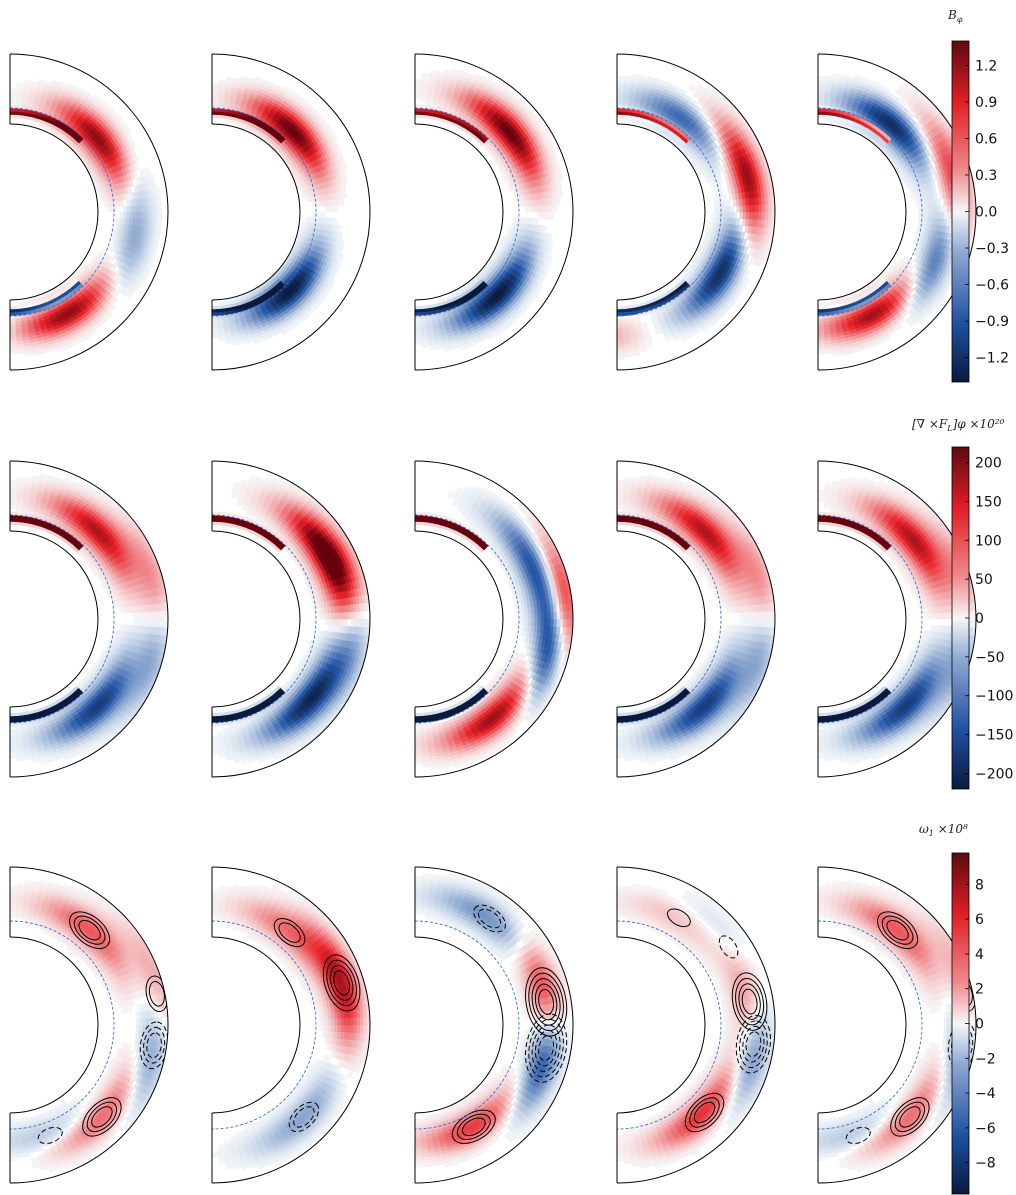 Image resolution: width=1016 pixels, height=1195 pixels. I want to click on field-cells, so click(696, 217).